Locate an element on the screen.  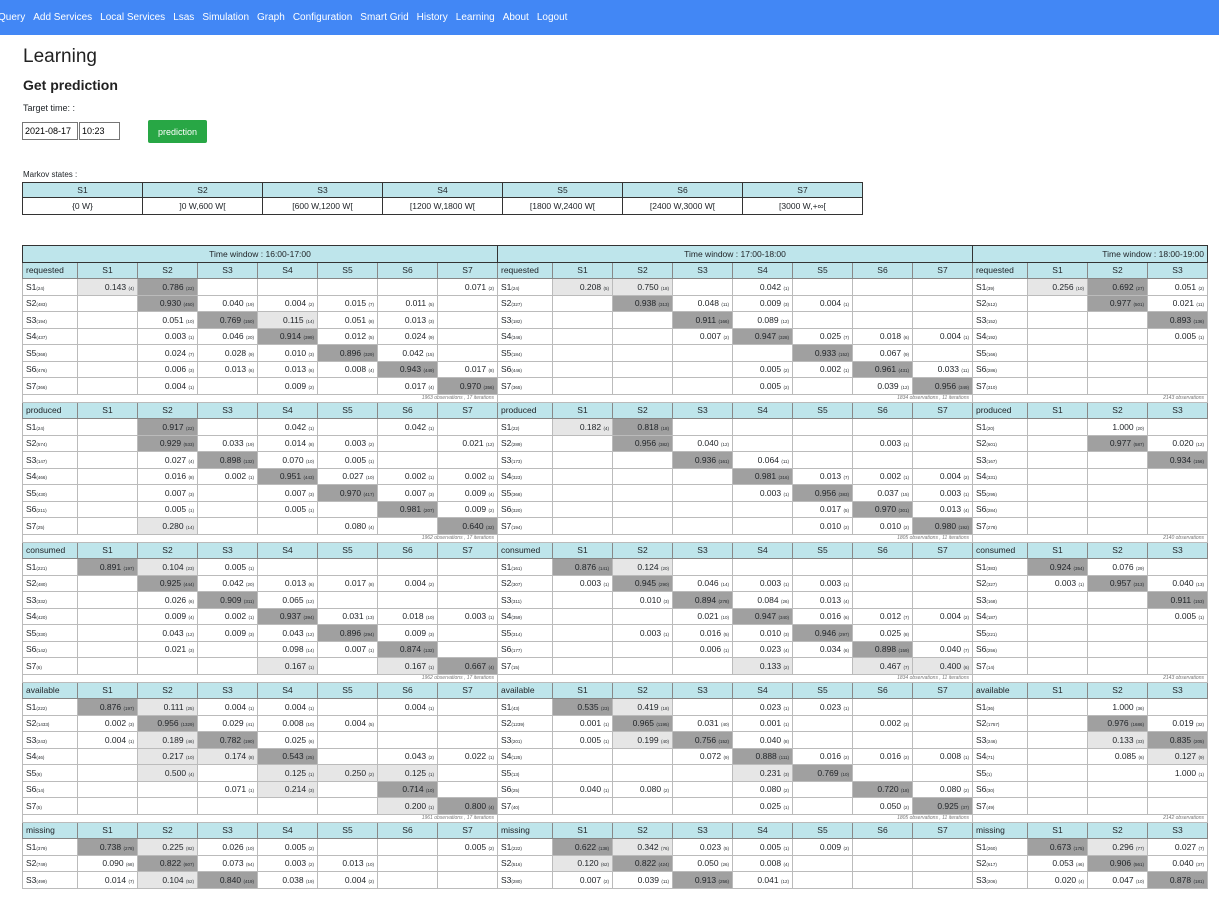
nav-item-smart-grid: Smart Grid is located at coordinates (384, 17).